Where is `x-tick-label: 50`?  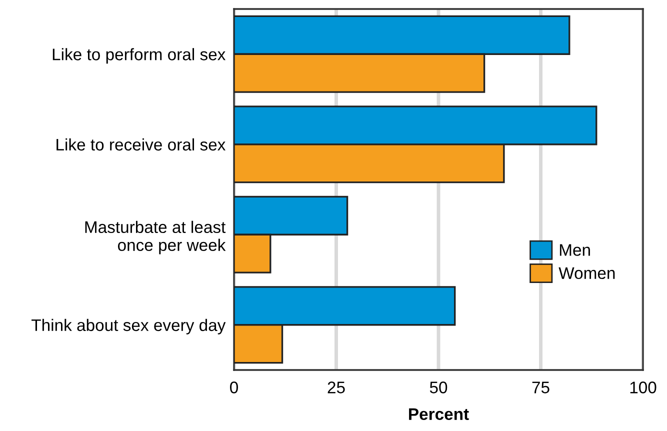
x-tick-label: 50 is located at coordinates (439, 388).